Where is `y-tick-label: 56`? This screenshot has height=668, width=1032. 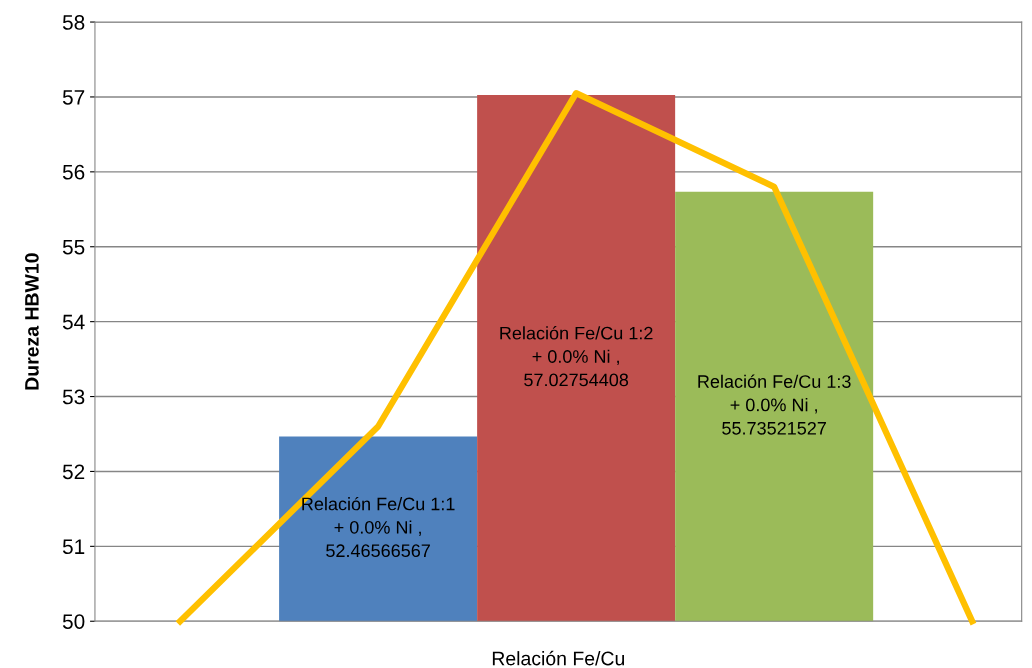
y-tick-label: 56 is located at coordinates (73, 172).